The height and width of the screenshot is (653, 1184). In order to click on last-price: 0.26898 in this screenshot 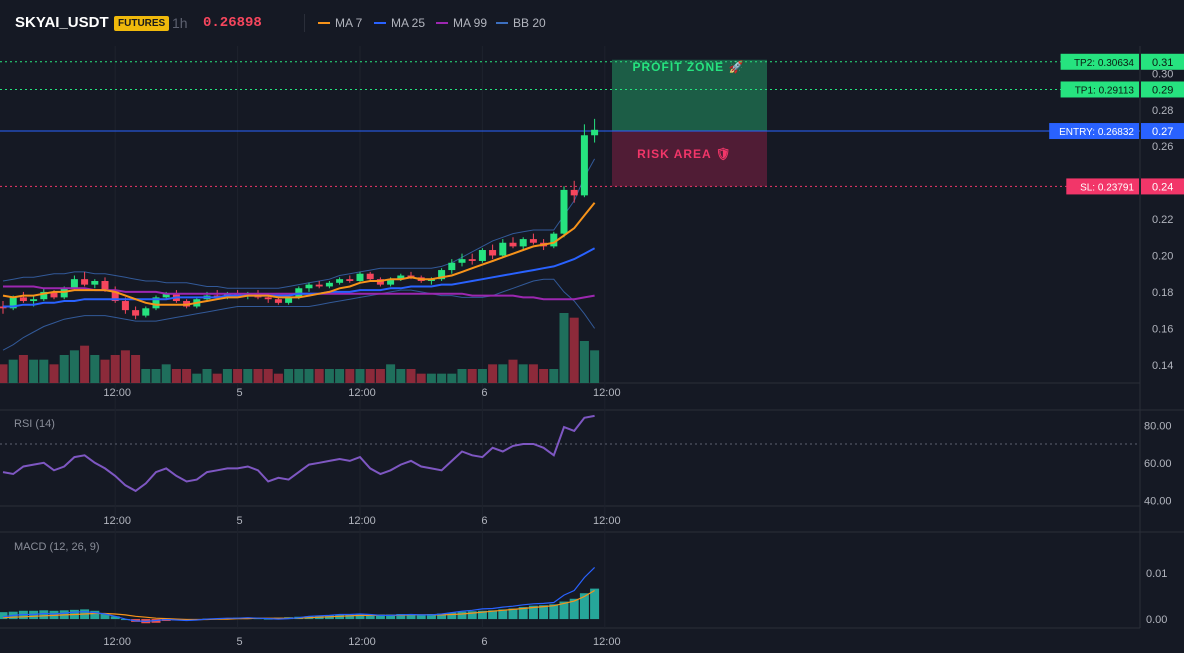, I will do `click(232, 23)`.